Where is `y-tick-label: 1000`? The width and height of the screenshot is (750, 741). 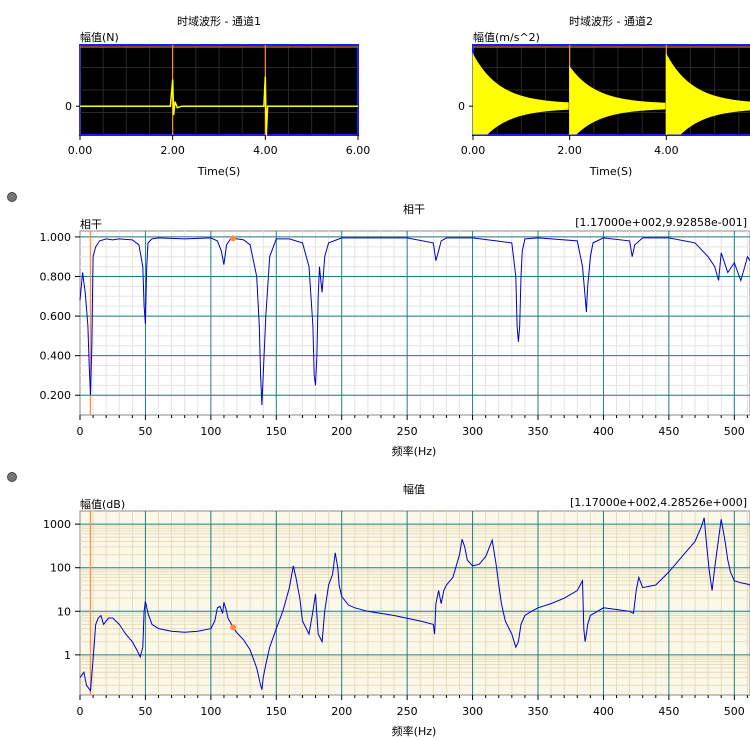
y-tick-label: 1000 is located at coordinates (57, 524).